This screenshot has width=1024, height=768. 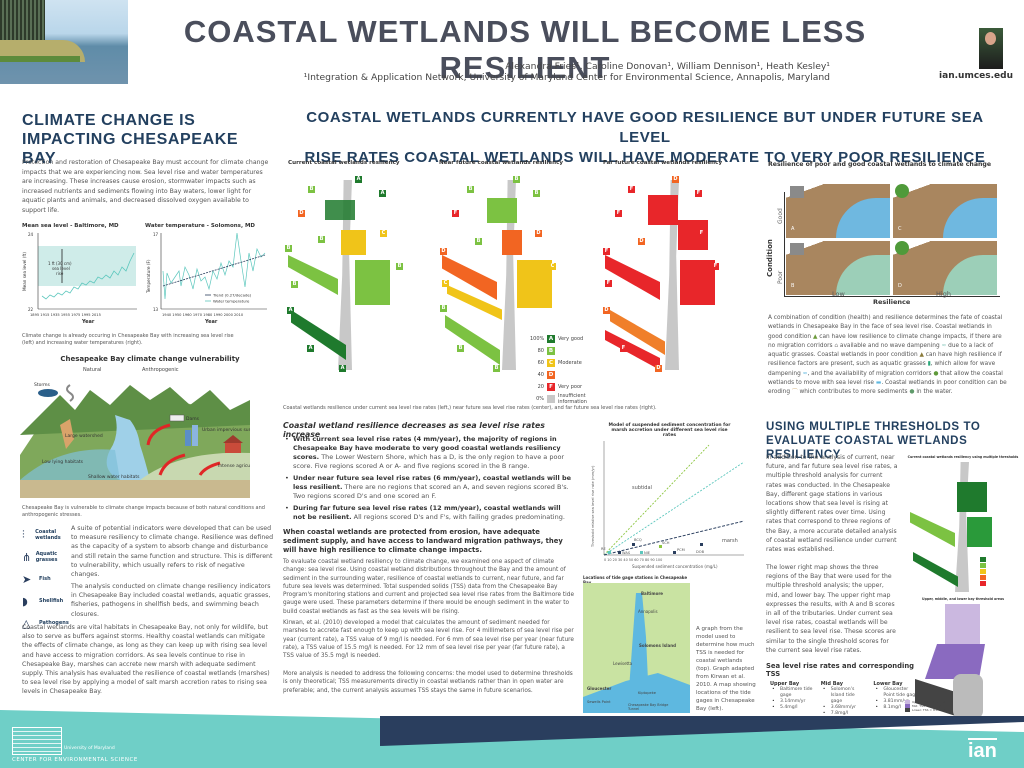 What do you see at coordinates (232, 295) in the screenshot?
I see `svg-text: Trend (0.27/decade)` at bounding box center [232, 295].